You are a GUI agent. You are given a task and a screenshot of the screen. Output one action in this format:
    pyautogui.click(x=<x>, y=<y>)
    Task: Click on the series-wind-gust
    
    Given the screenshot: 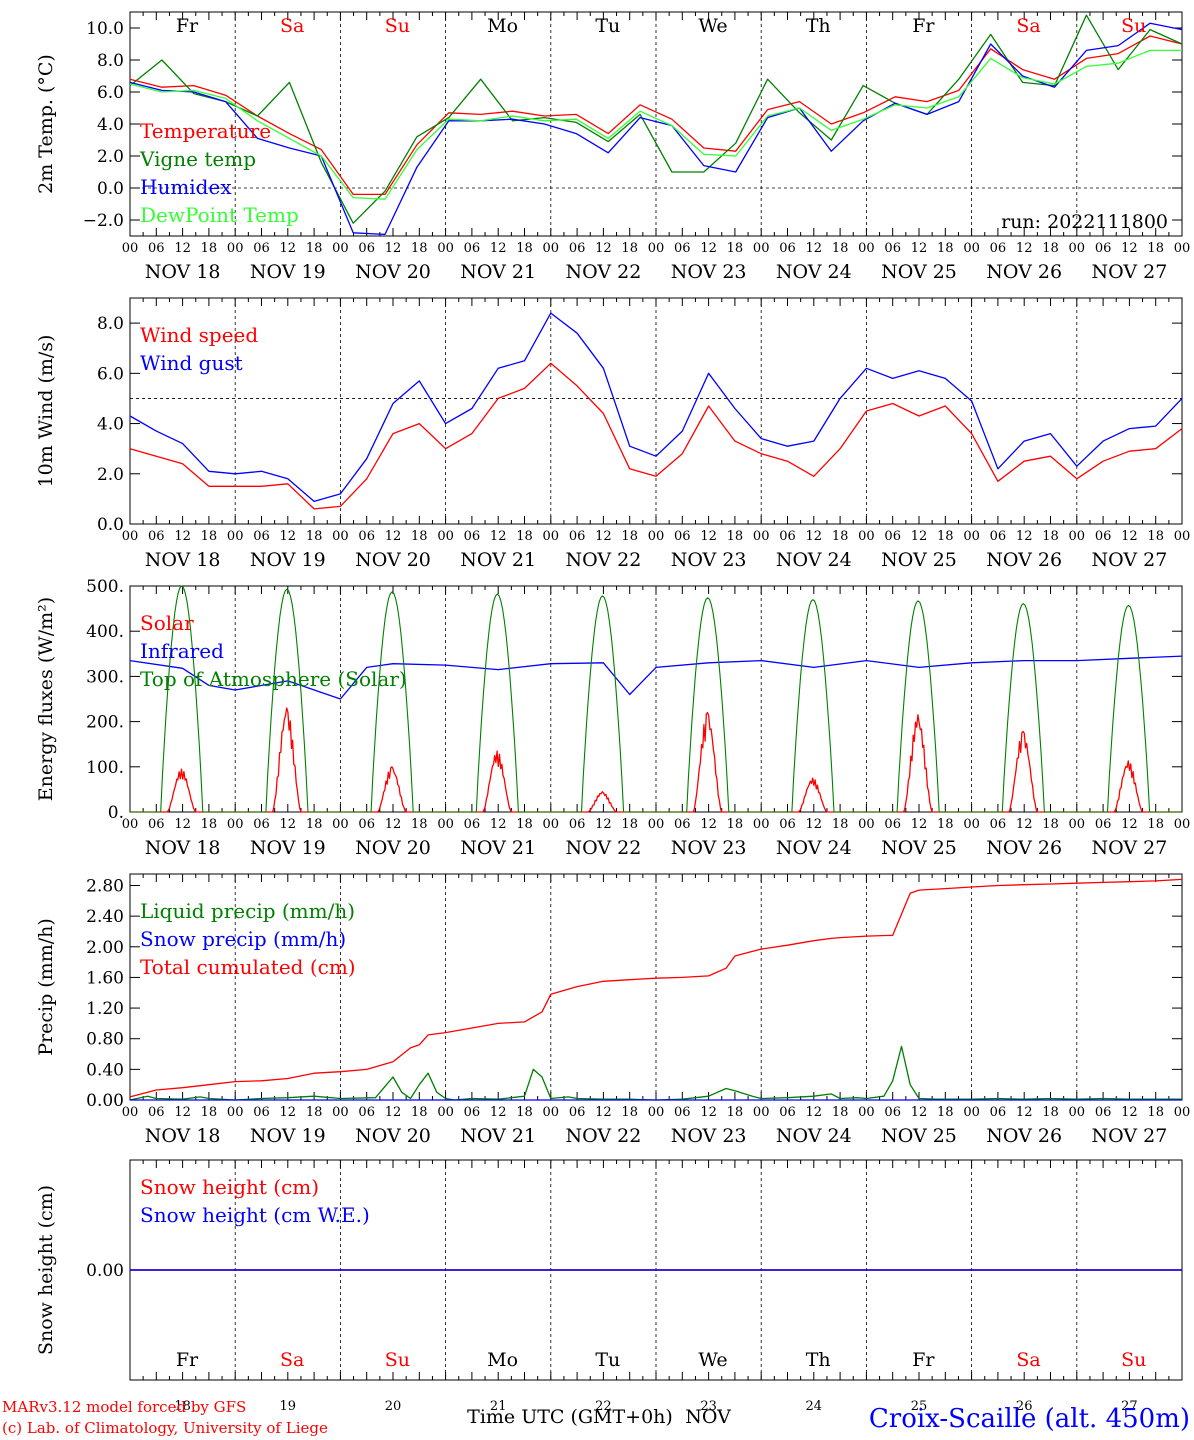 What is the action you would take?
    pyautogui.click(x=656, y=407)
    